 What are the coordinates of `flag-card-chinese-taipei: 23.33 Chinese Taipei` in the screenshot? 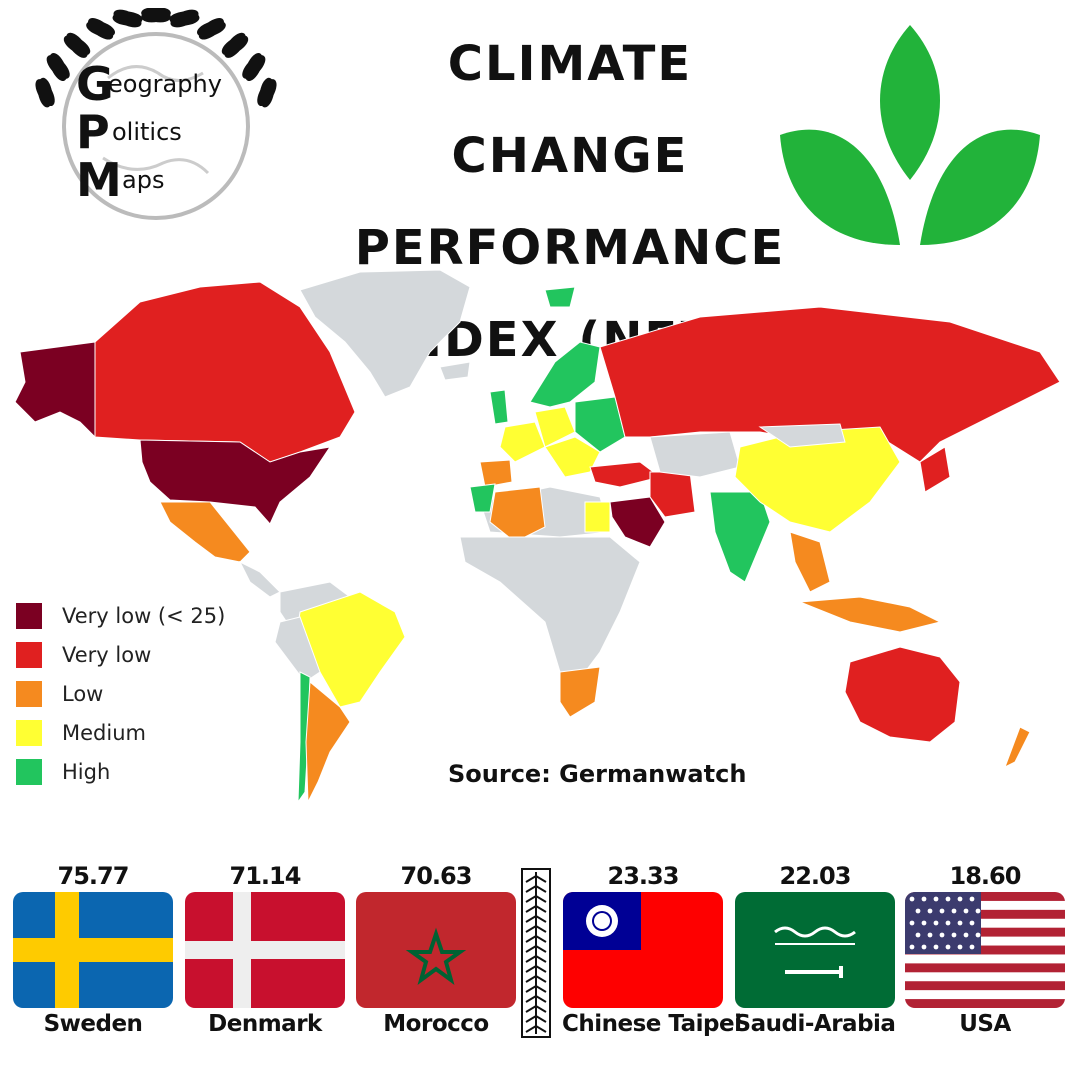 It's located at (652, 948).